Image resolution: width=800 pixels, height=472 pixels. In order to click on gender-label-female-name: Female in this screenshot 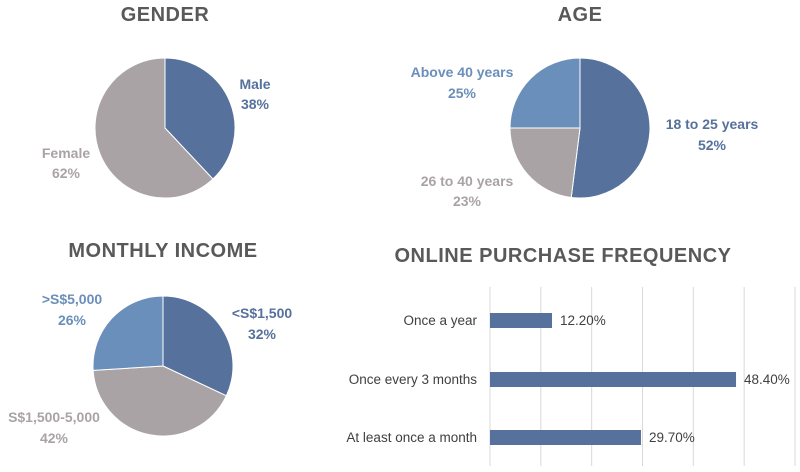, I will do `click(66, 153)`.